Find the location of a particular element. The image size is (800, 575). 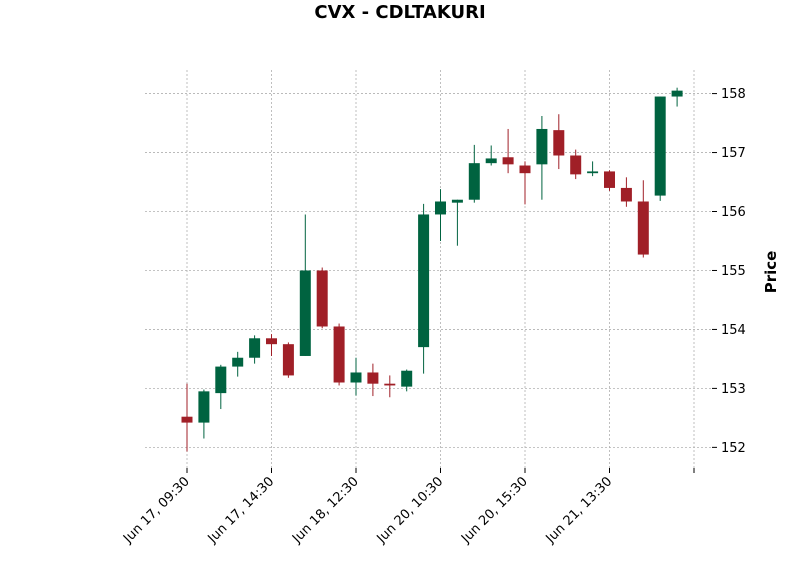

x-tick-label: Jun 20, 10:30 is located at coordinates (410, 510).